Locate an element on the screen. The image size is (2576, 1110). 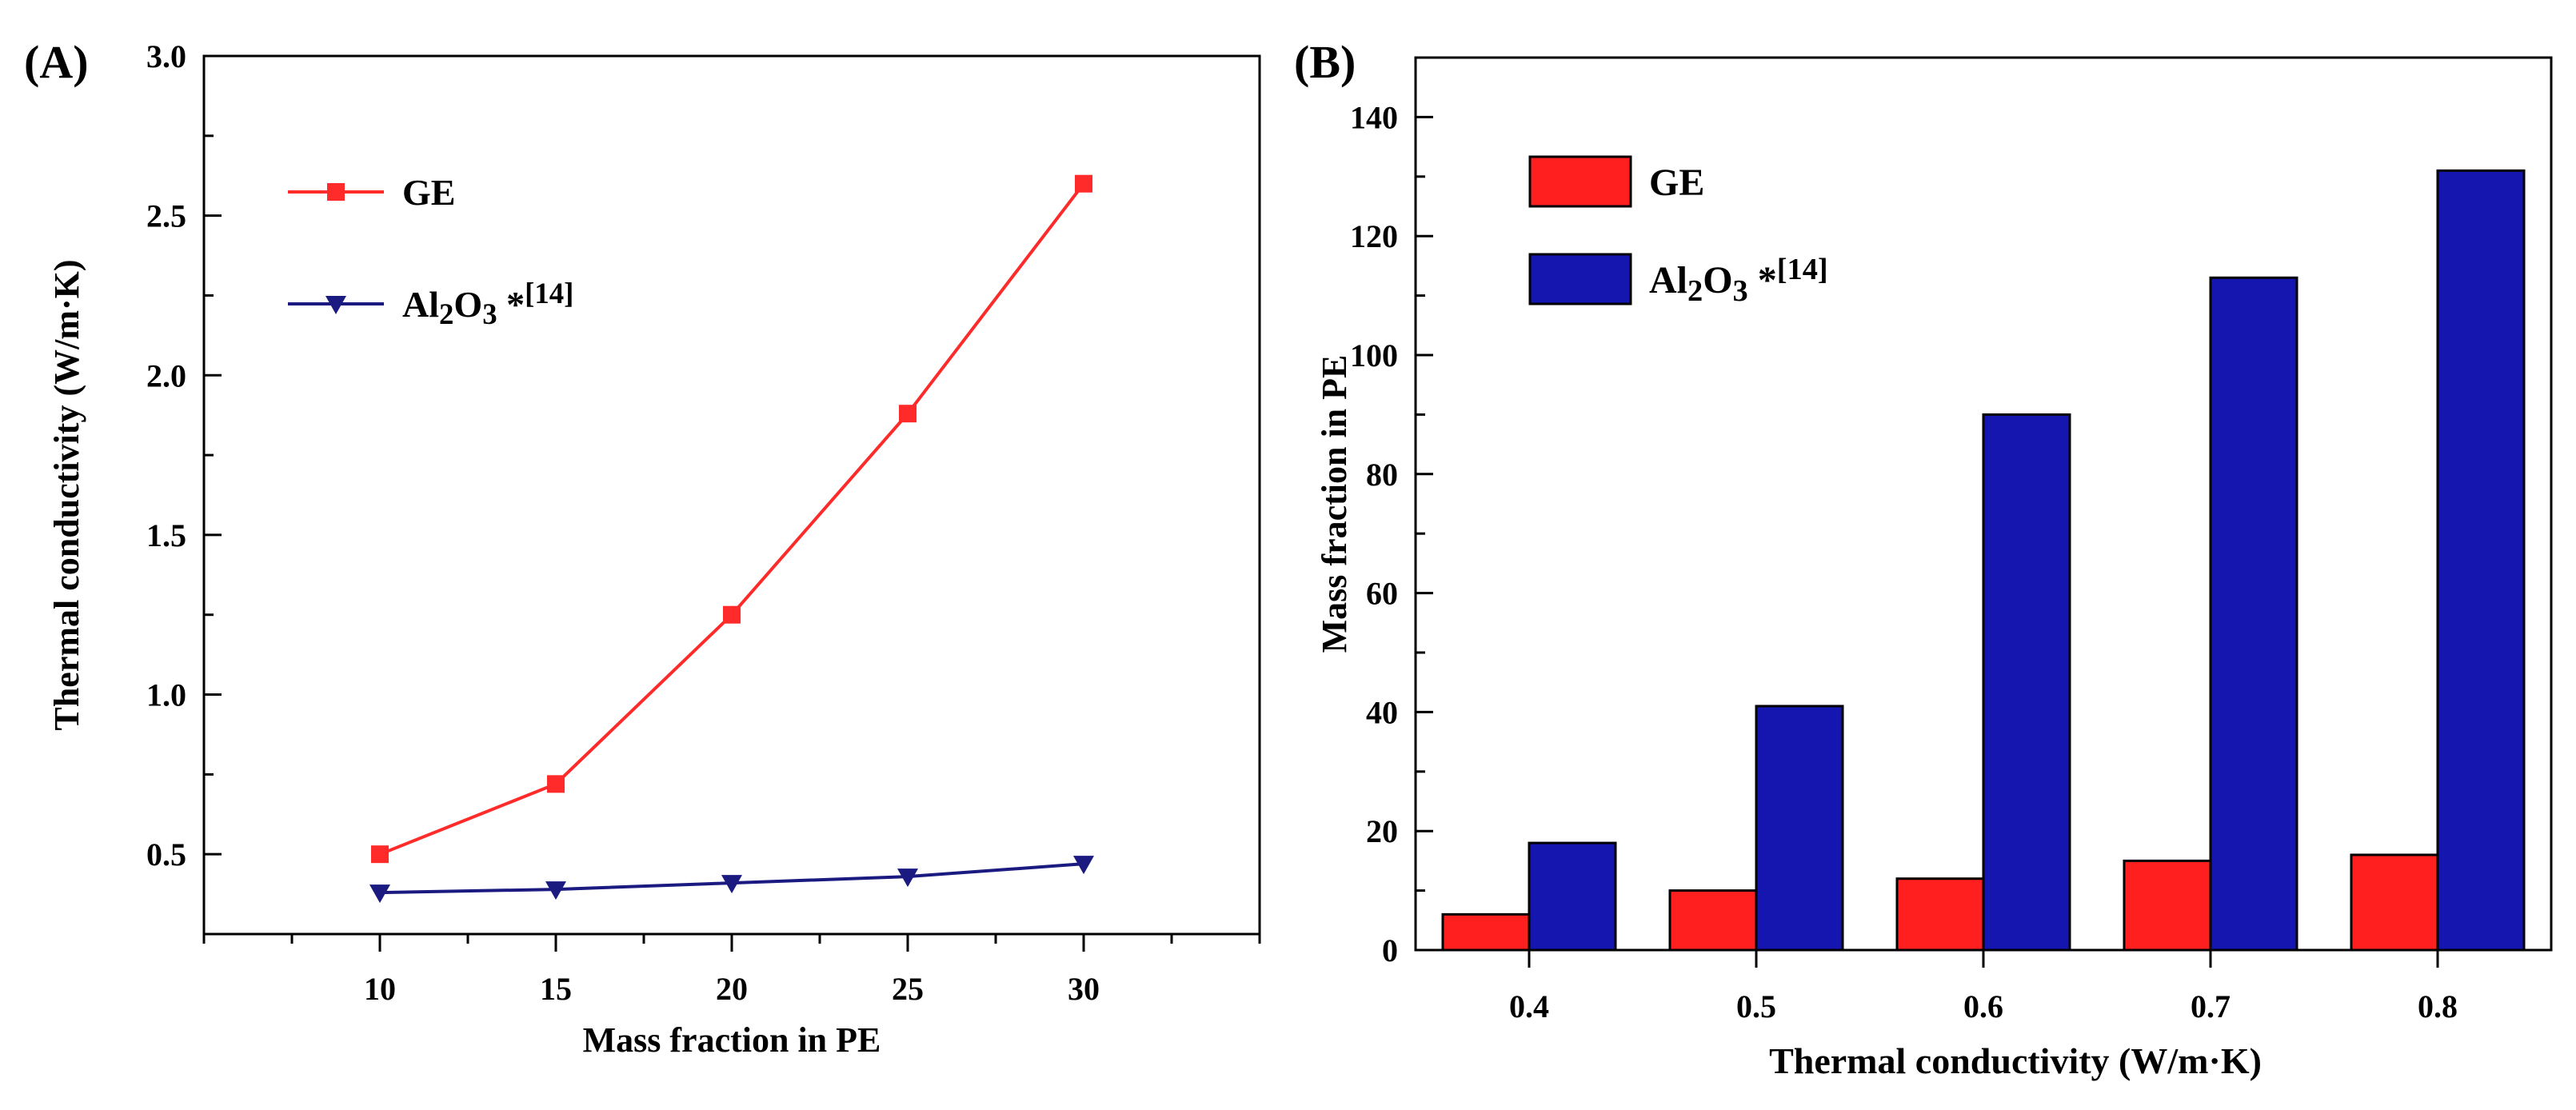
y-tick-label-b: 20 is located at coordinates (1382, 831).